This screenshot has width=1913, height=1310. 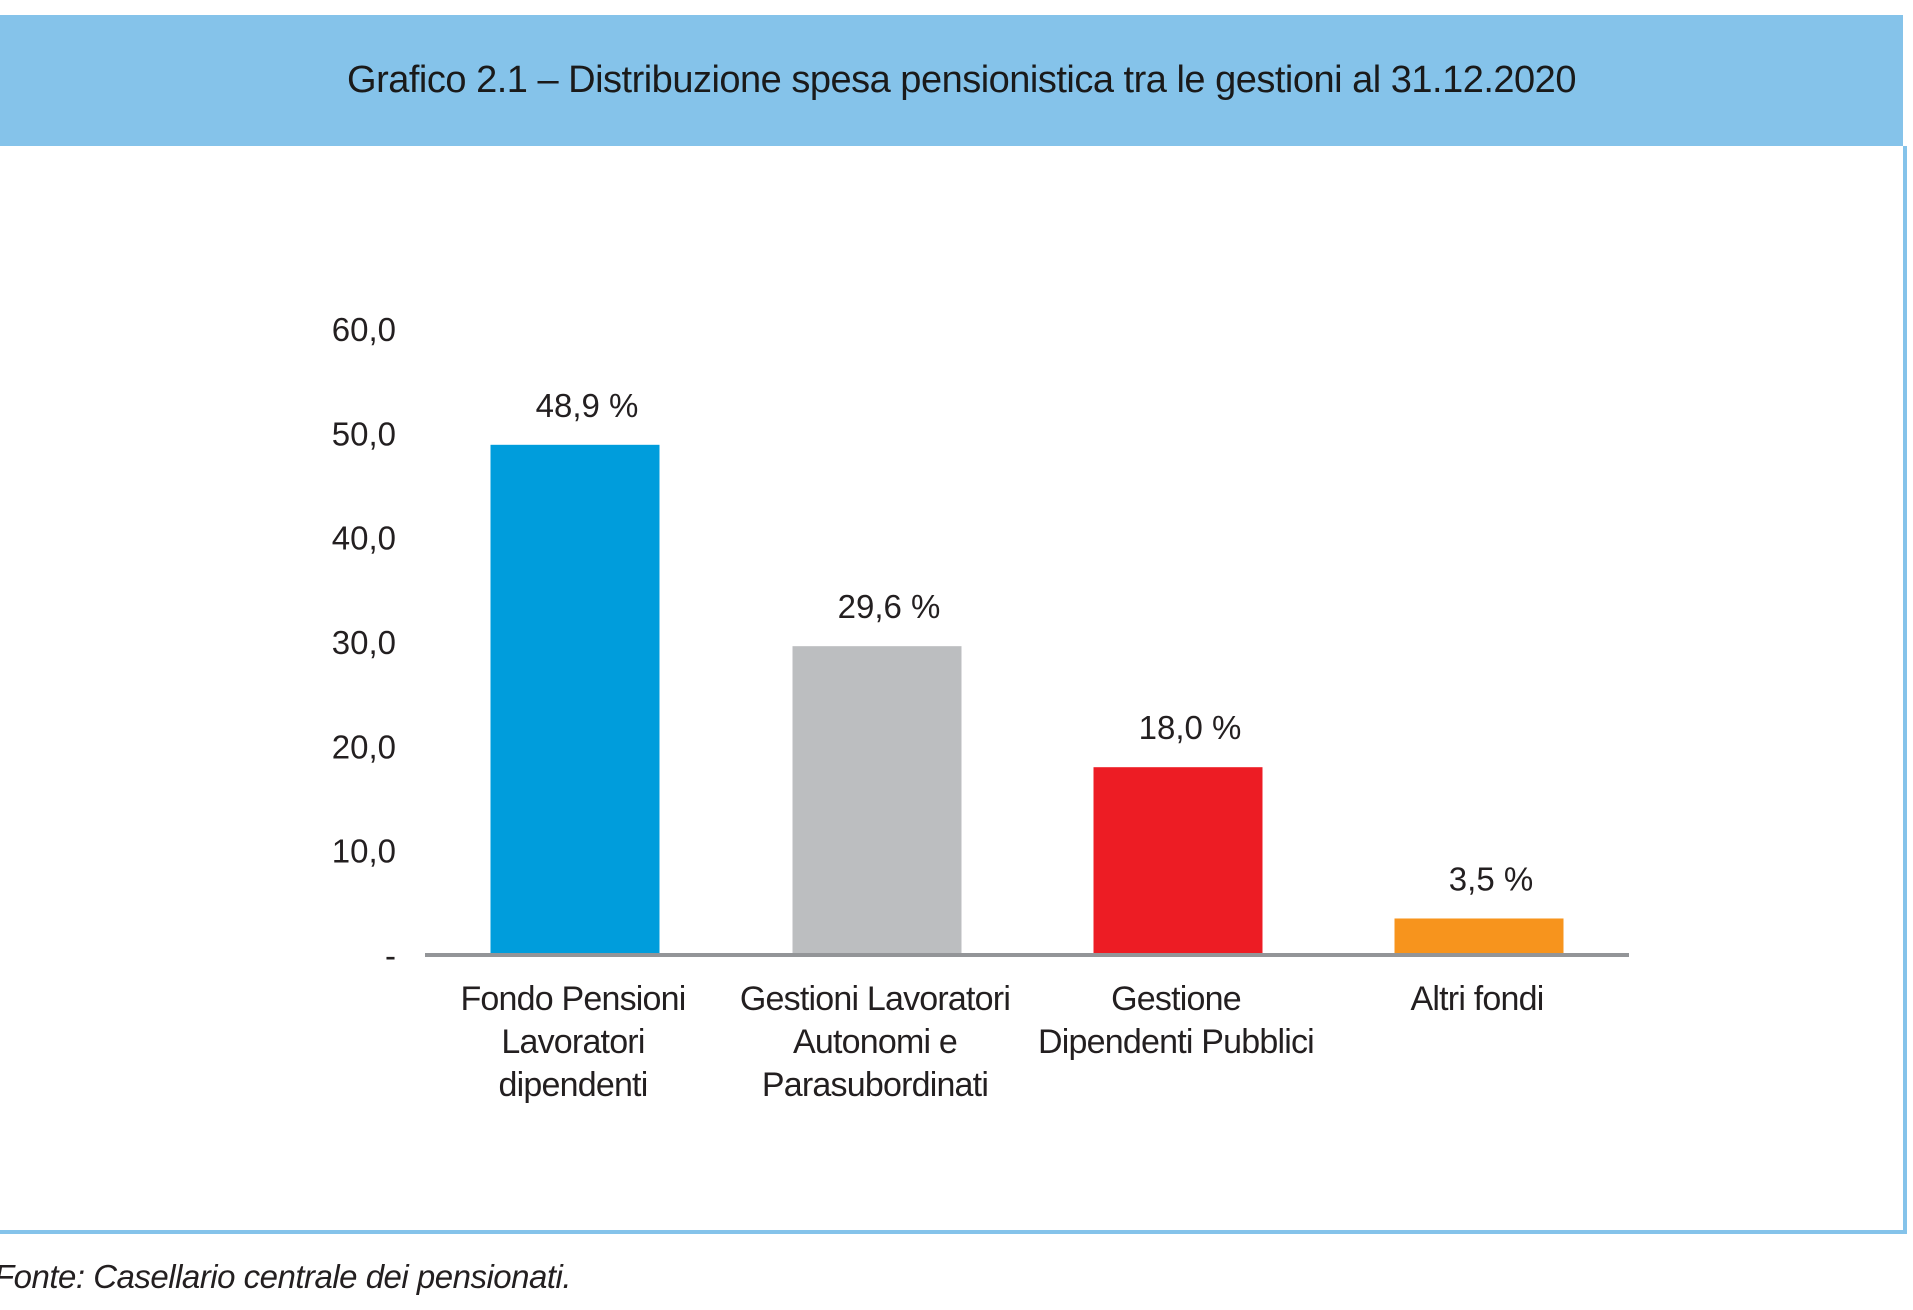 I want to click on x-tick-label: Gestioni Lavoratori, so click(x=875, y=999).